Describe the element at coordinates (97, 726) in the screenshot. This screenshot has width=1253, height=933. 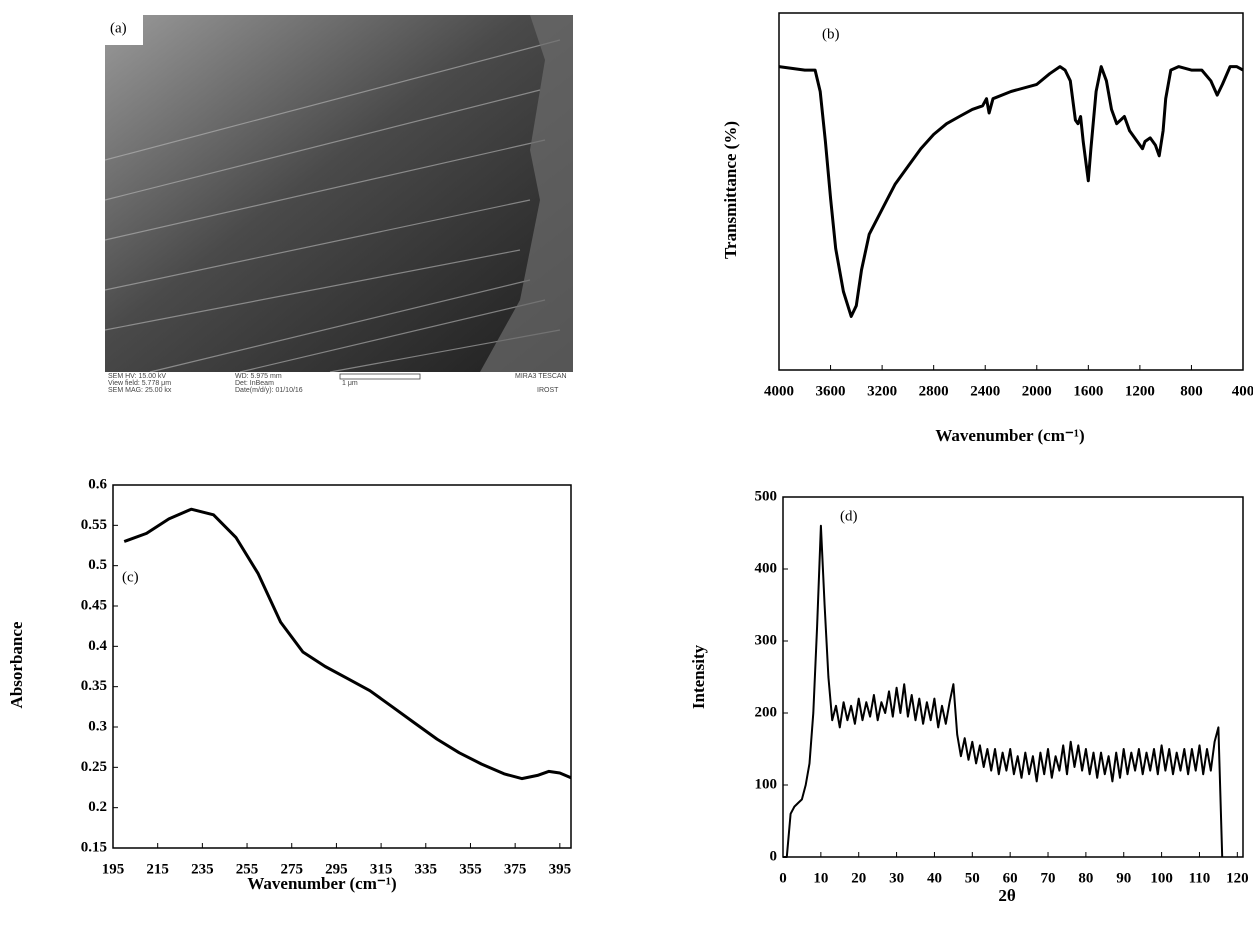
I see `y-tick-label: 0.3` at that location.